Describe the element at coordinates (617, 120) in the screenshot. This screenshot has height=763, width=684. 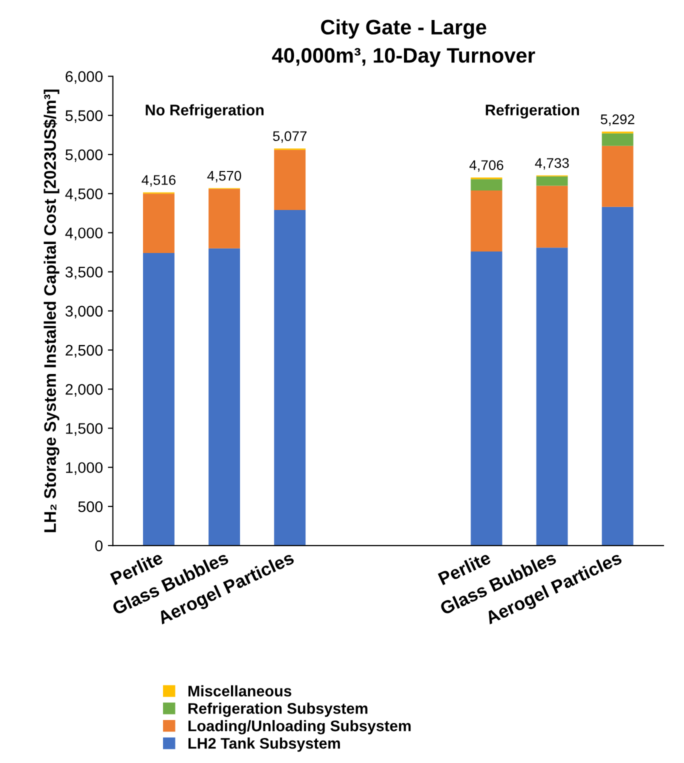
I see `total-label: 5,292` at that location.